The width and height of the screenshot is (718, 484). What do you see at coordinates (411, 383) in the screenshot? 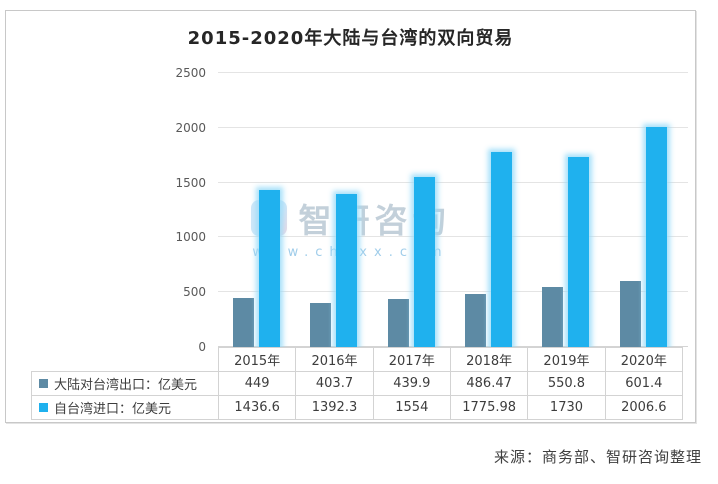
I see `value-cell-series0-2017年: 439.9` at bounding box center [411, 383].